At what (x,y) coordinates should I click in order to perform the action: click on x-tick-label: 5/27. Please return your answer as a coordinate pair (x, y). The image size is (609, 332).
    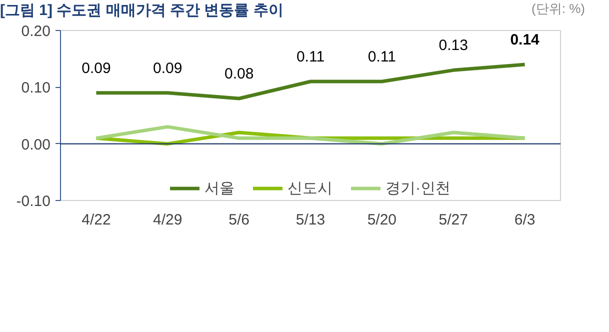
    Looking at the image, I should click on (453, 220).